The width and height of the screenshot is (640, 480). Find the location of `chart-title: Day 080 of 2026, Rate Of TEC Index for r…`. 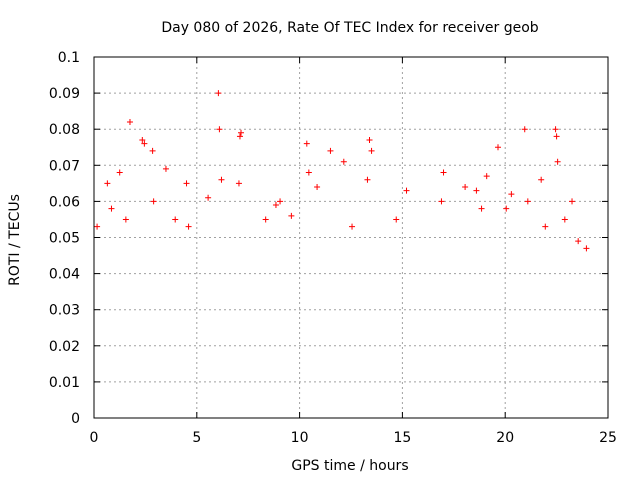

chart-title: Day 080 of 2026, Rate Of TEC Index for r… is located at coordinates (349, 28).